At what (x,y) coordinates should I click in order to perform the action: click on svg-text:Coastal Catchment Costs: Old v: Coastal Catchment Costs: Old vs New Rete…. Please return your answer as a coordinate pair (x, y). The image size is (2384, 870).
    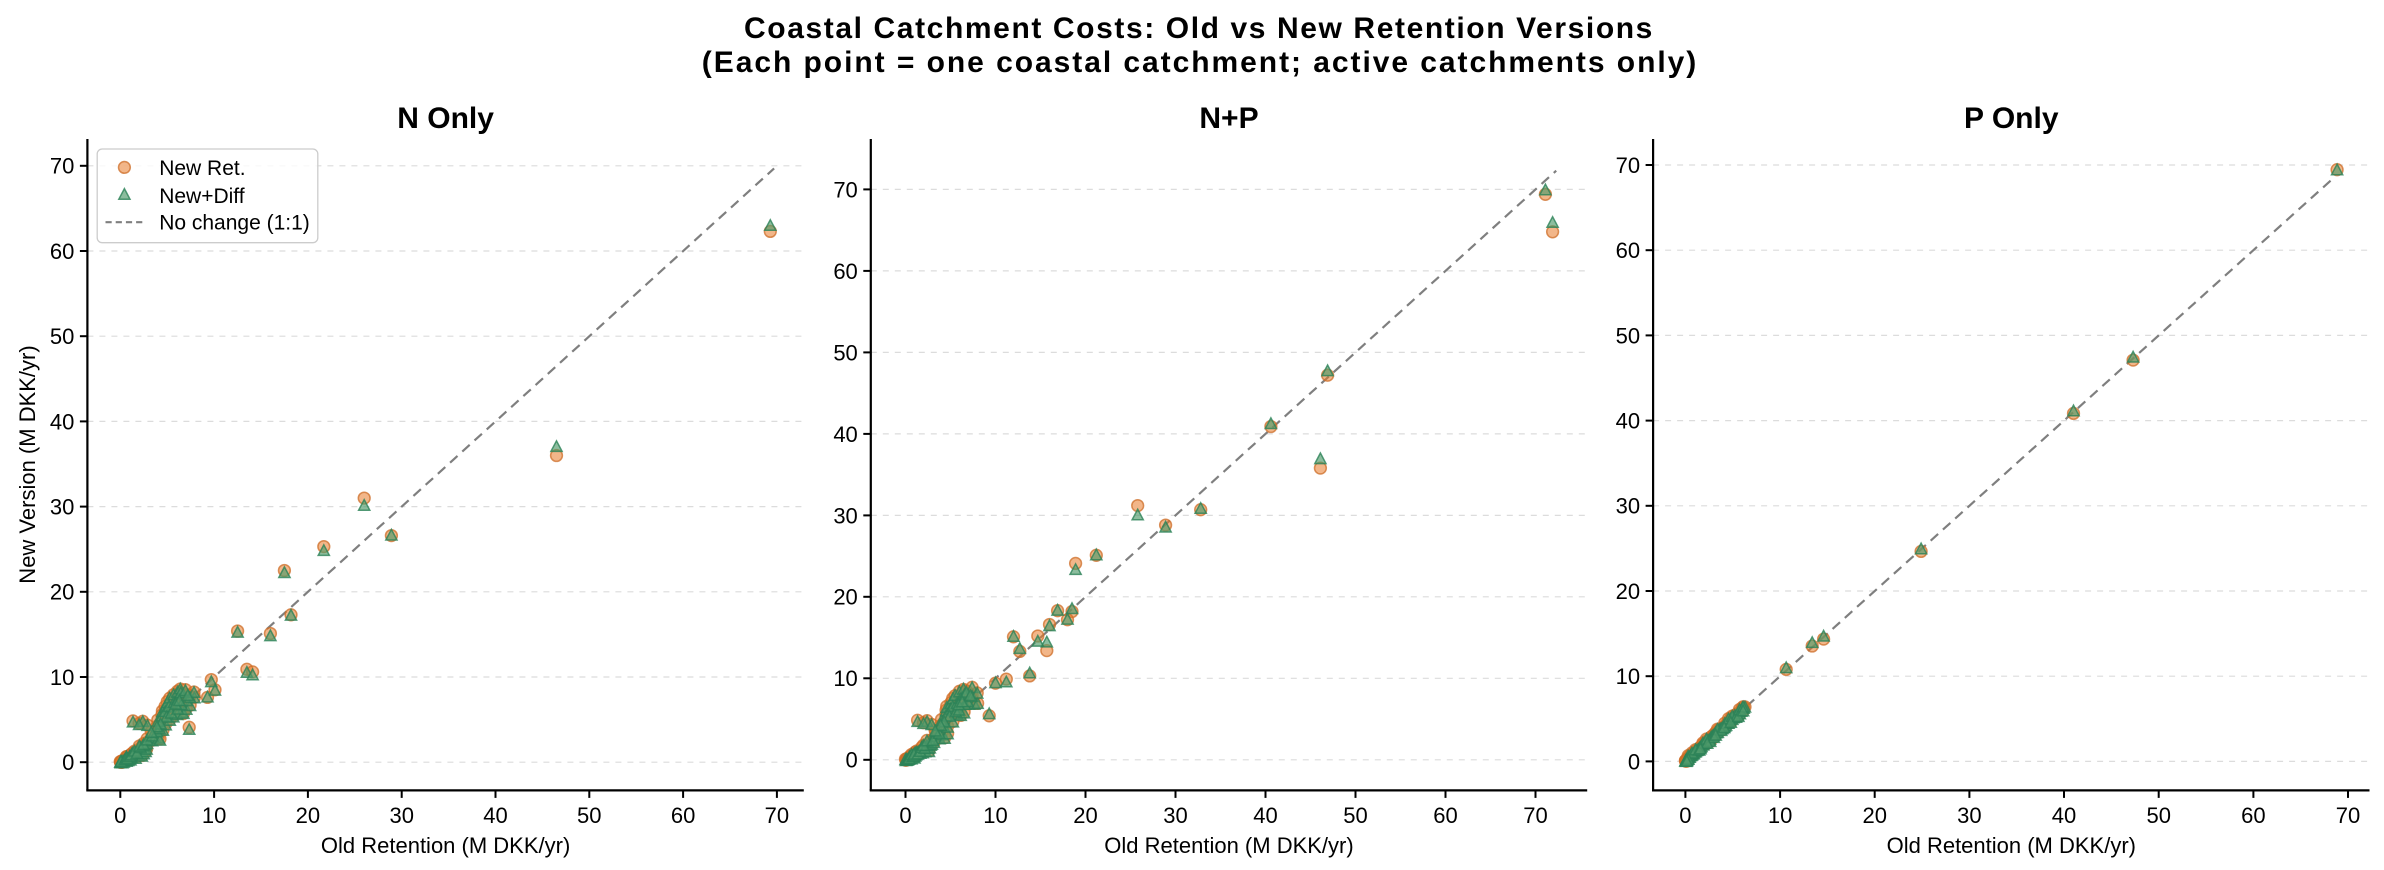
    Looking at the image, I should click on (1199, 28).